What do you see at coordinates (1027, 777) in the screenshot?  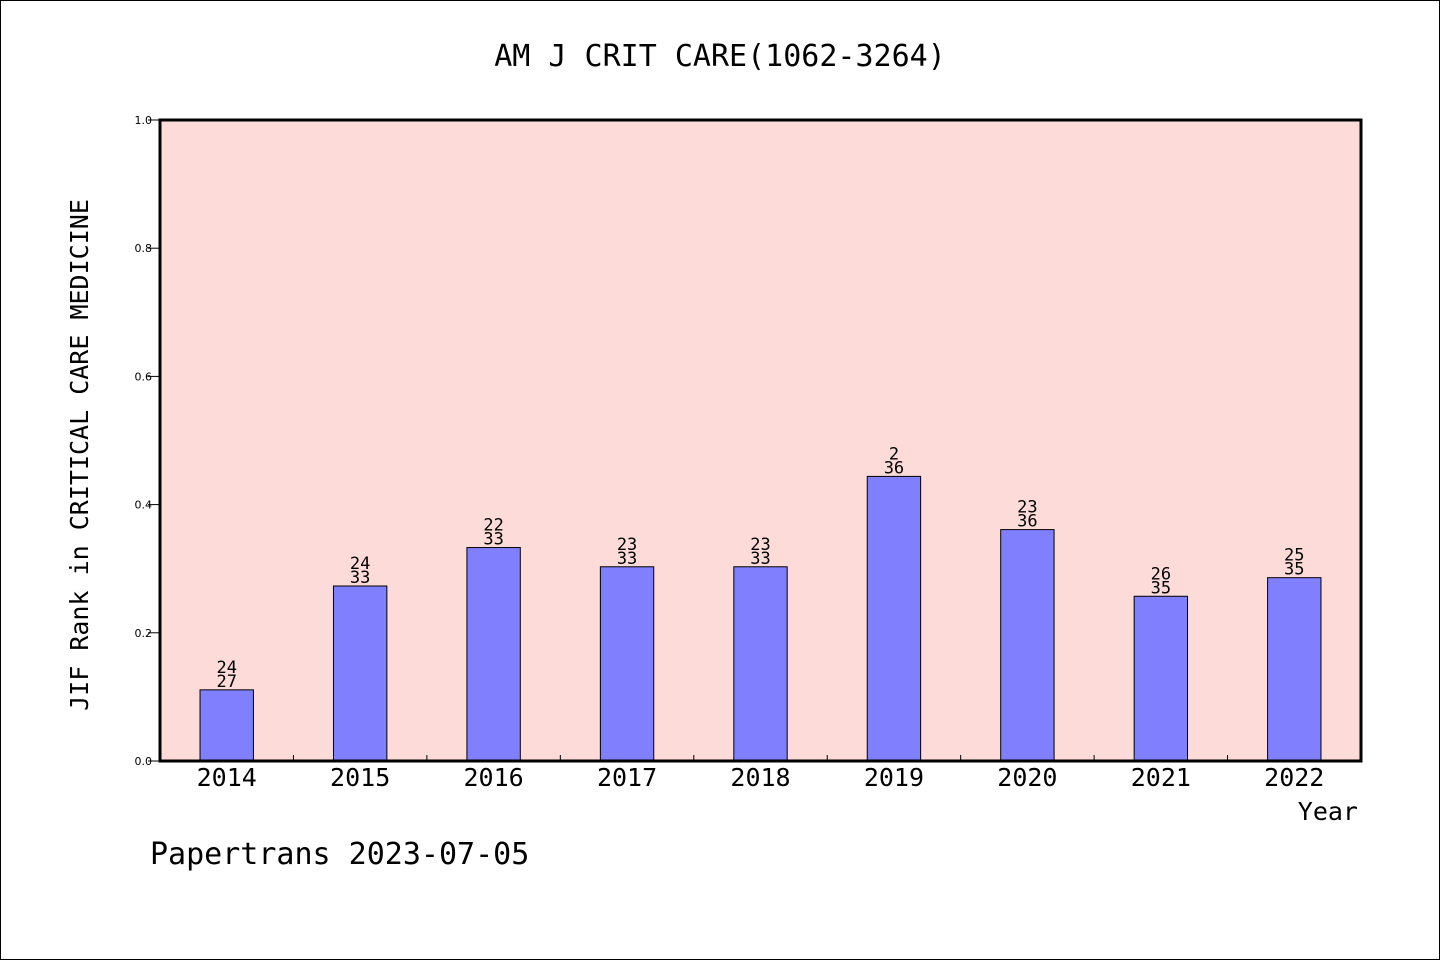 I see `x-tick-label: 2020` at bounding box center [1027, 777].